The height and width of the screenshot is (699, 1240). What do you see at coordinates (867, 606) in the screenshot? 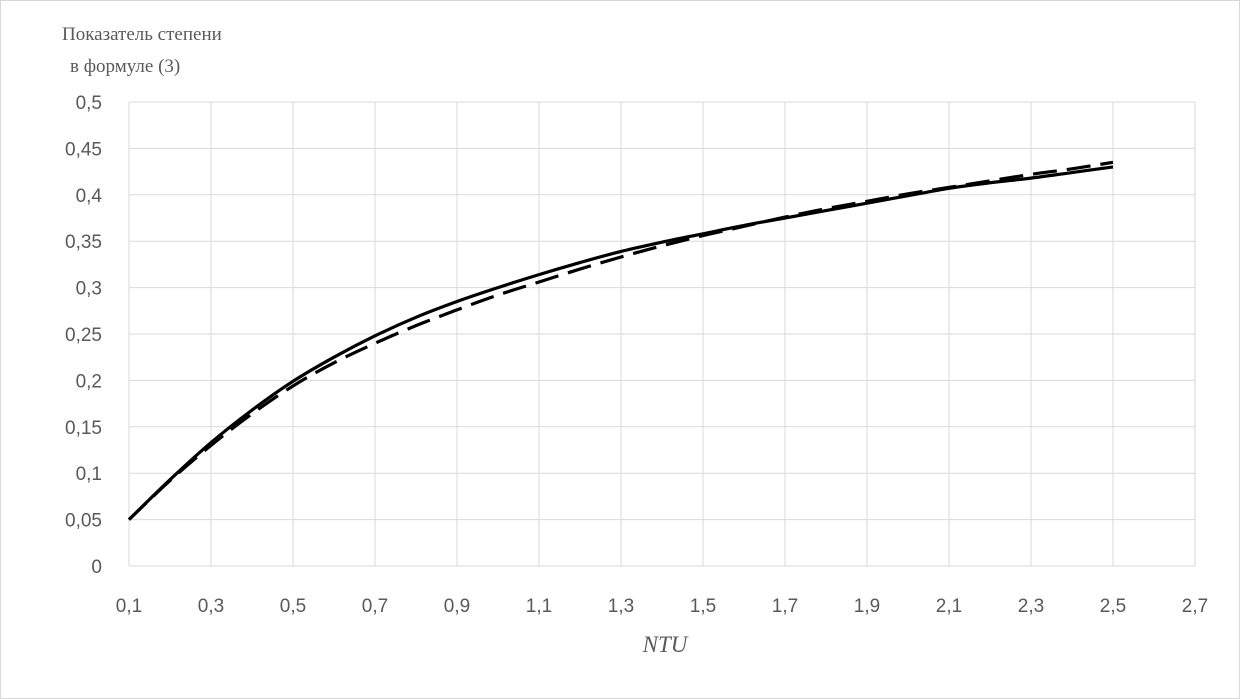
I see `x-tick-label: 1,9` at bounding box center [867, 606].